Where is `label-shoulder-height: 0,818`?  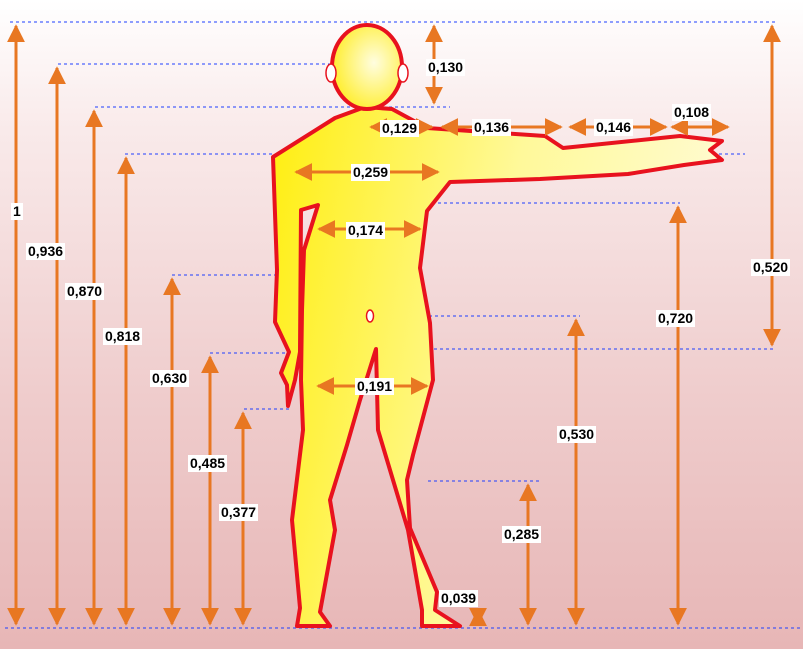
label-shoulder-height: 0,818 is located at coordinates (123, 336).